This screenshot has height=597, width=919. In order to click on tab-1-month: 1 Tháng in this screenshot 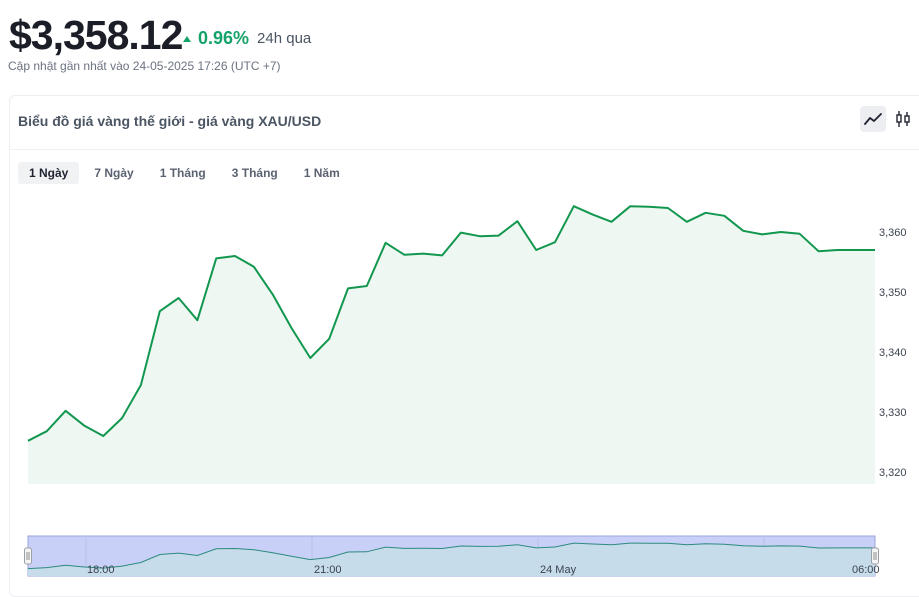, I will do `click(182, 173)`.